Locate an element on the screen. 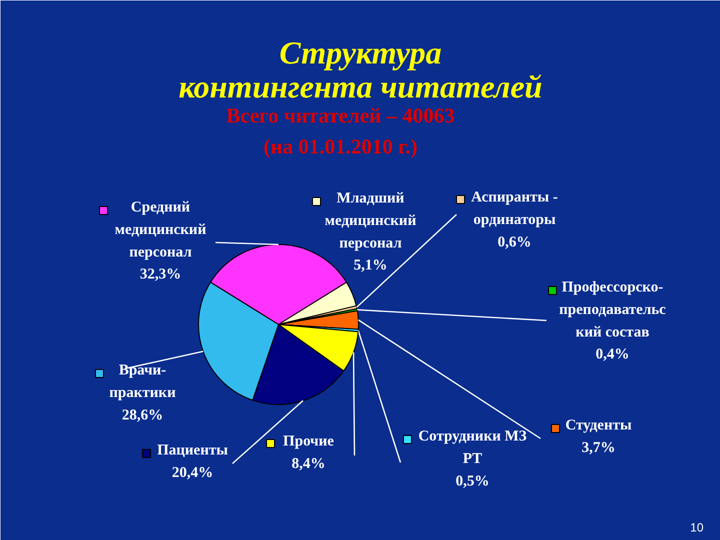 This screenshot has height=540, width=720. text: 10 is located at coordinates (697, 527).